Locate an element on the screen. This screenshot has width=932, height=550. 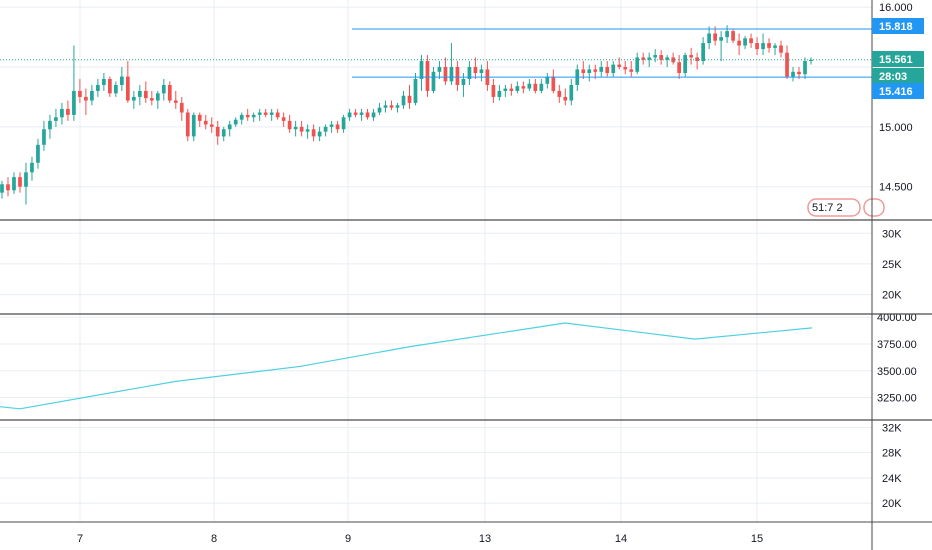
time-axis-label: 14 is located at coordinates (621, 539).